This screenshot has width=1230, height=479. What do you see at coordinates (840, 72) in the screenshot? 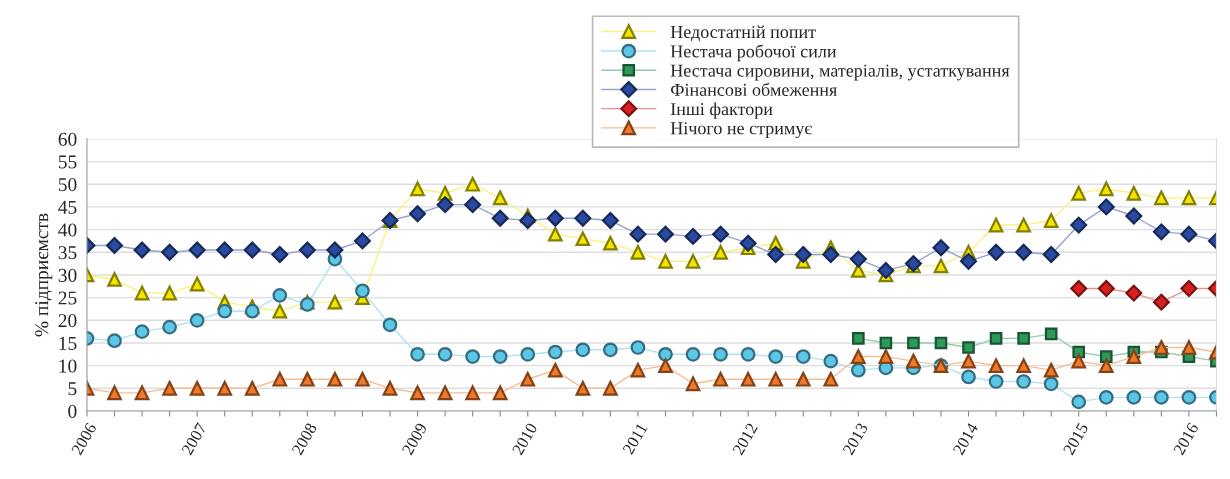
I see `legend-label: Нестача сировини, матеріалів, устаткування` at bounding box center [840, 72].